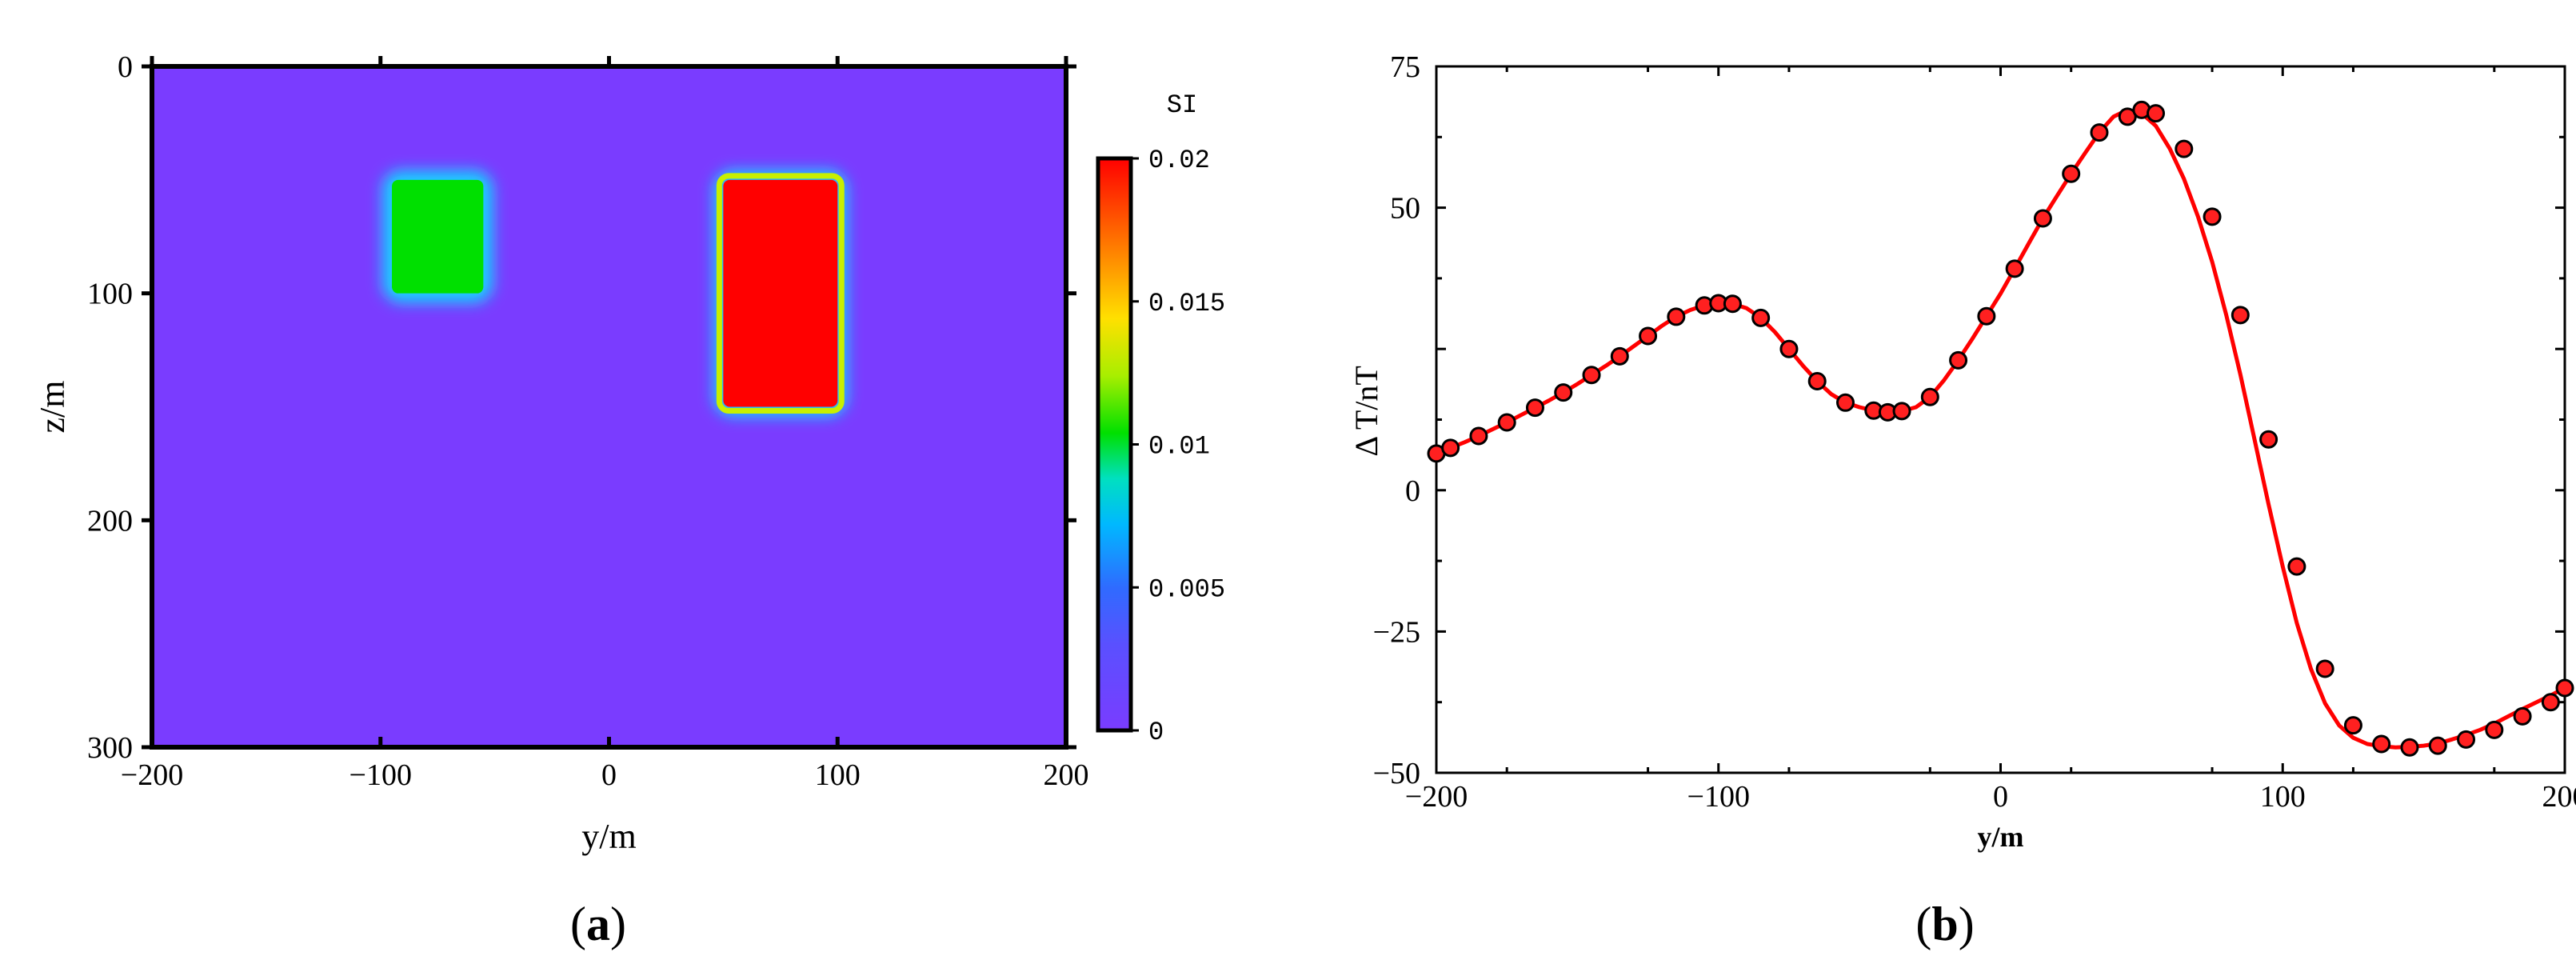  Describe the element at coordinates (110, 521) in the screenshot. I see `y-tick-label: 200` at that location.